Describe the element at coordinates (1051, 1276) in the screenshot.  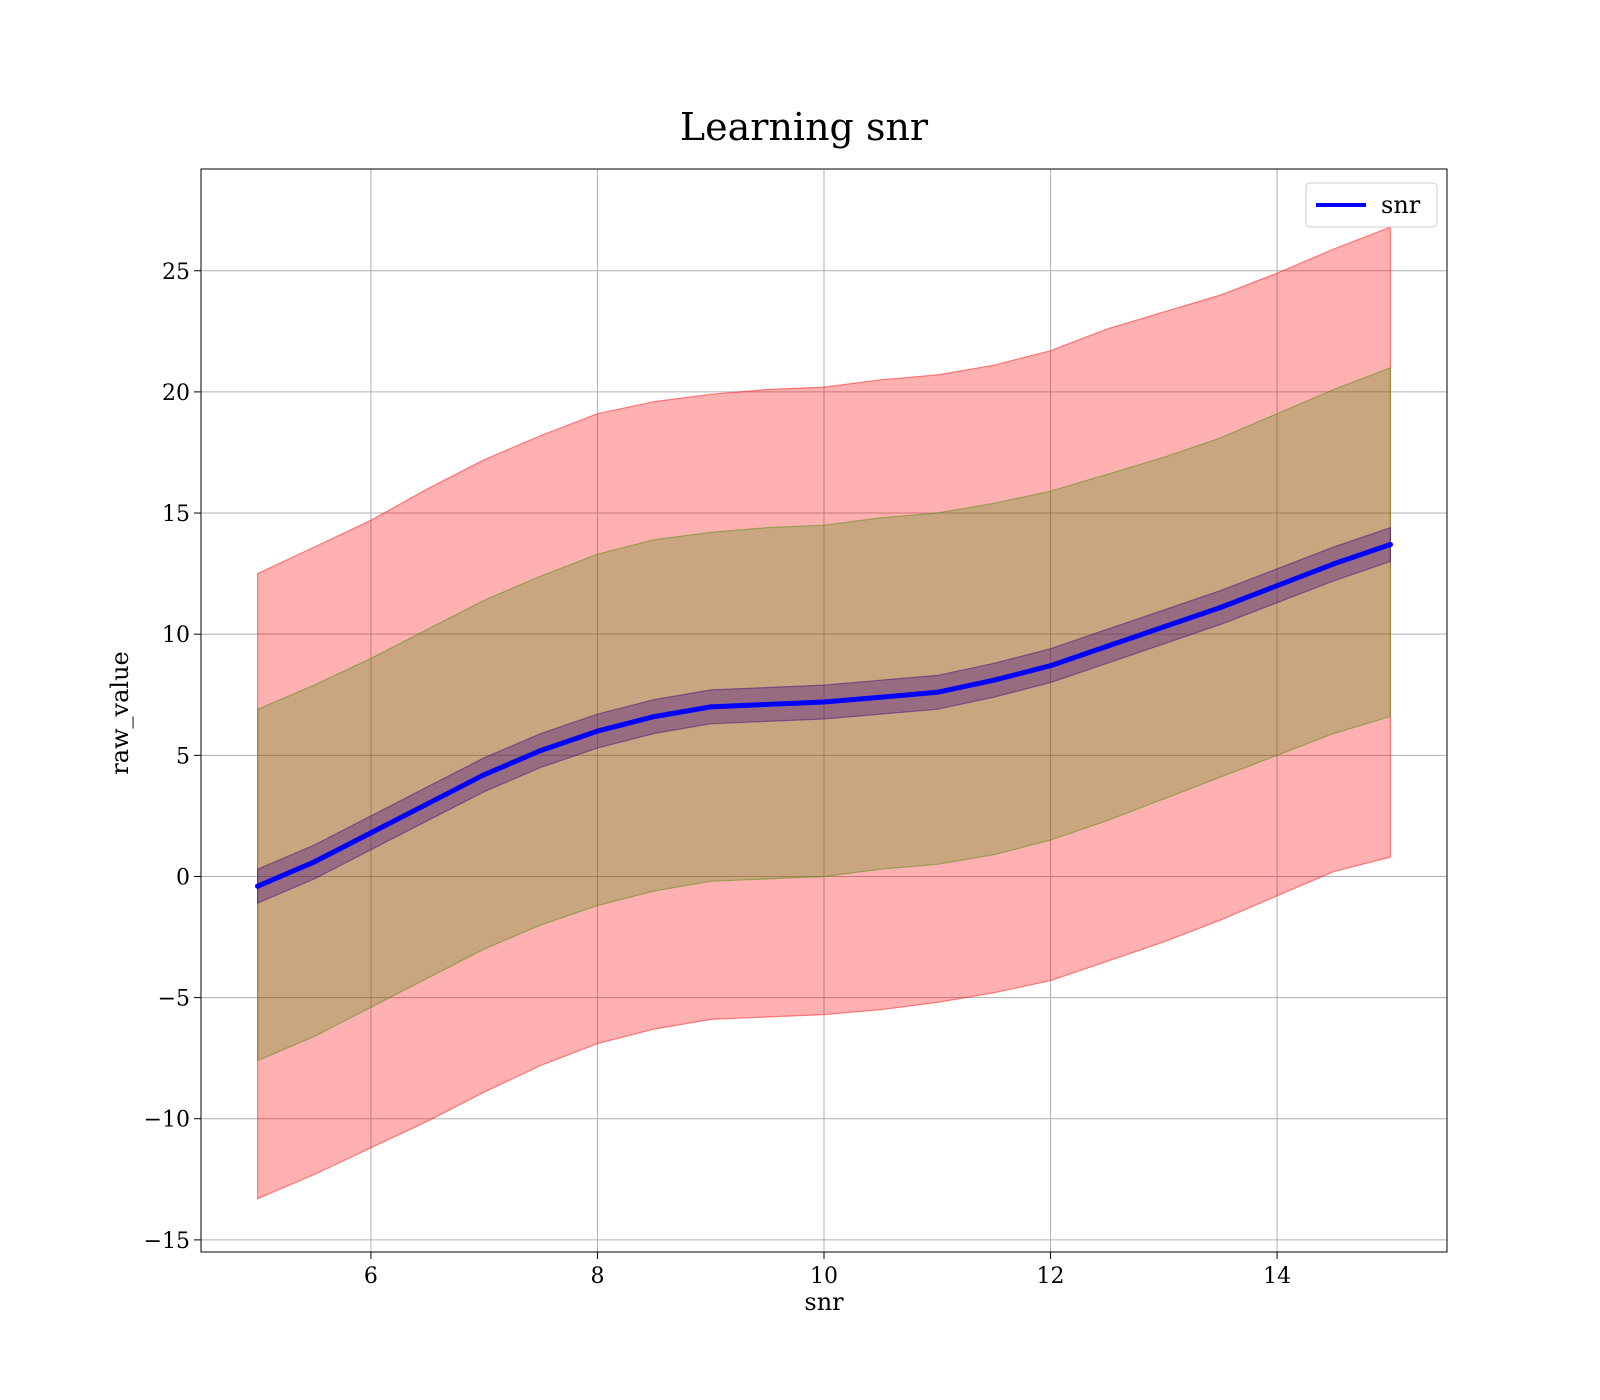
I see `x-tick-label: 12` at that location.